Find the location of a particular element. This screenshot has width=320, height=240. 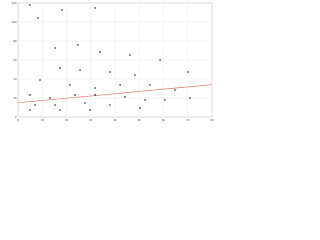

y-tick-label: 80 is located at coordinates (15, 41).